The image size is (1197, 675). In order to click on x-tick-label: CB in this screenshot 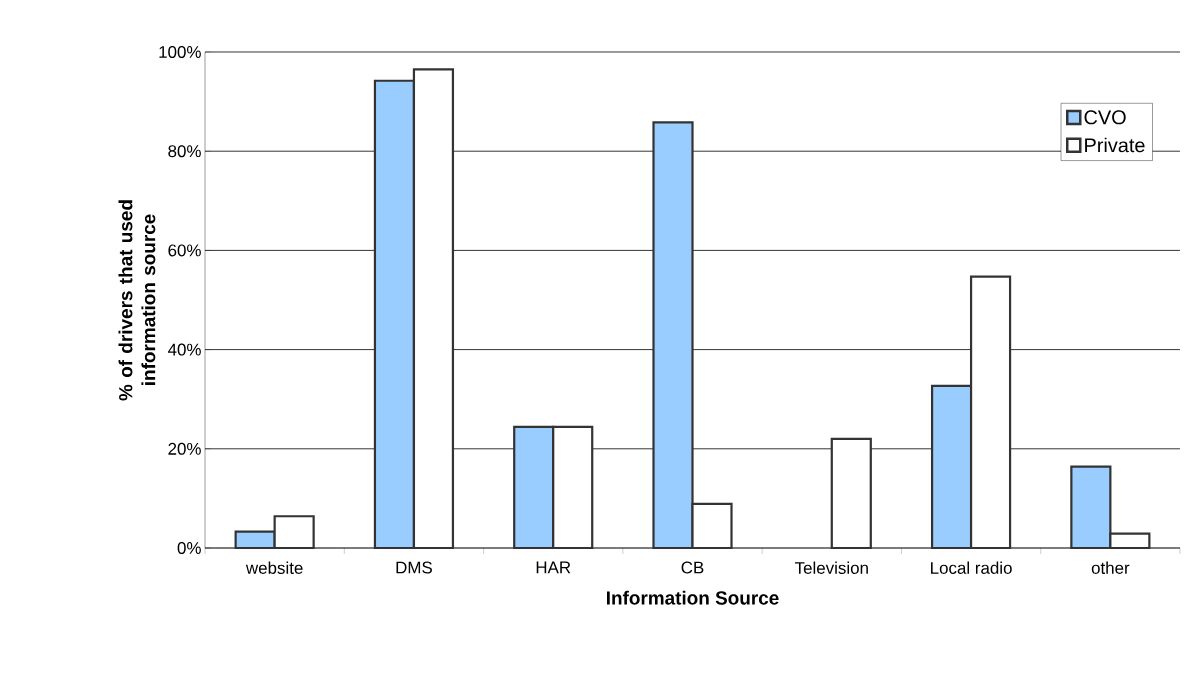, I will do `click(692, 567)`.